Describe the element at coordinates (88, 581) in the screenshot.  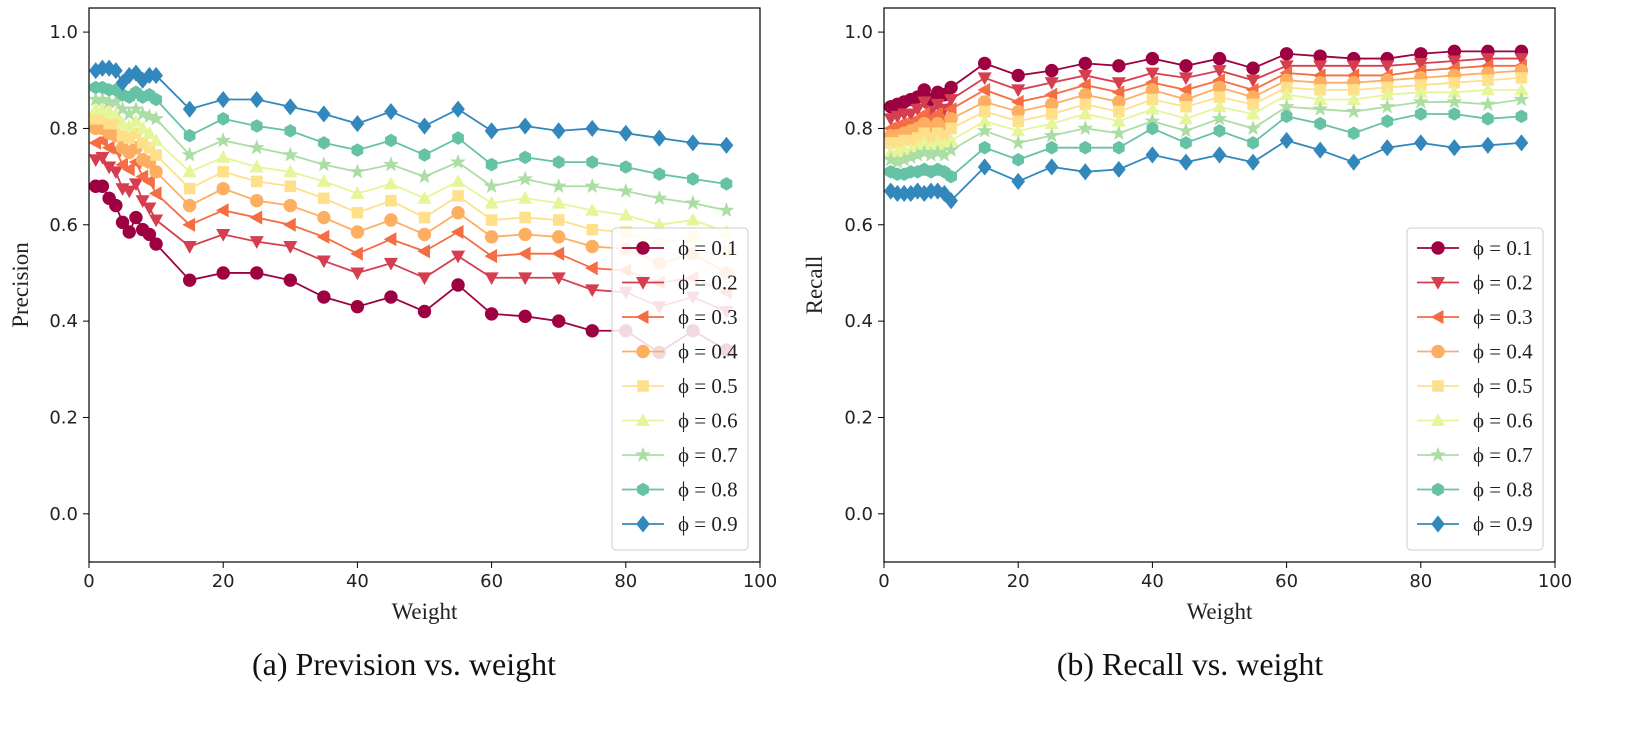
I see `x-tick-label: 0` at that location.